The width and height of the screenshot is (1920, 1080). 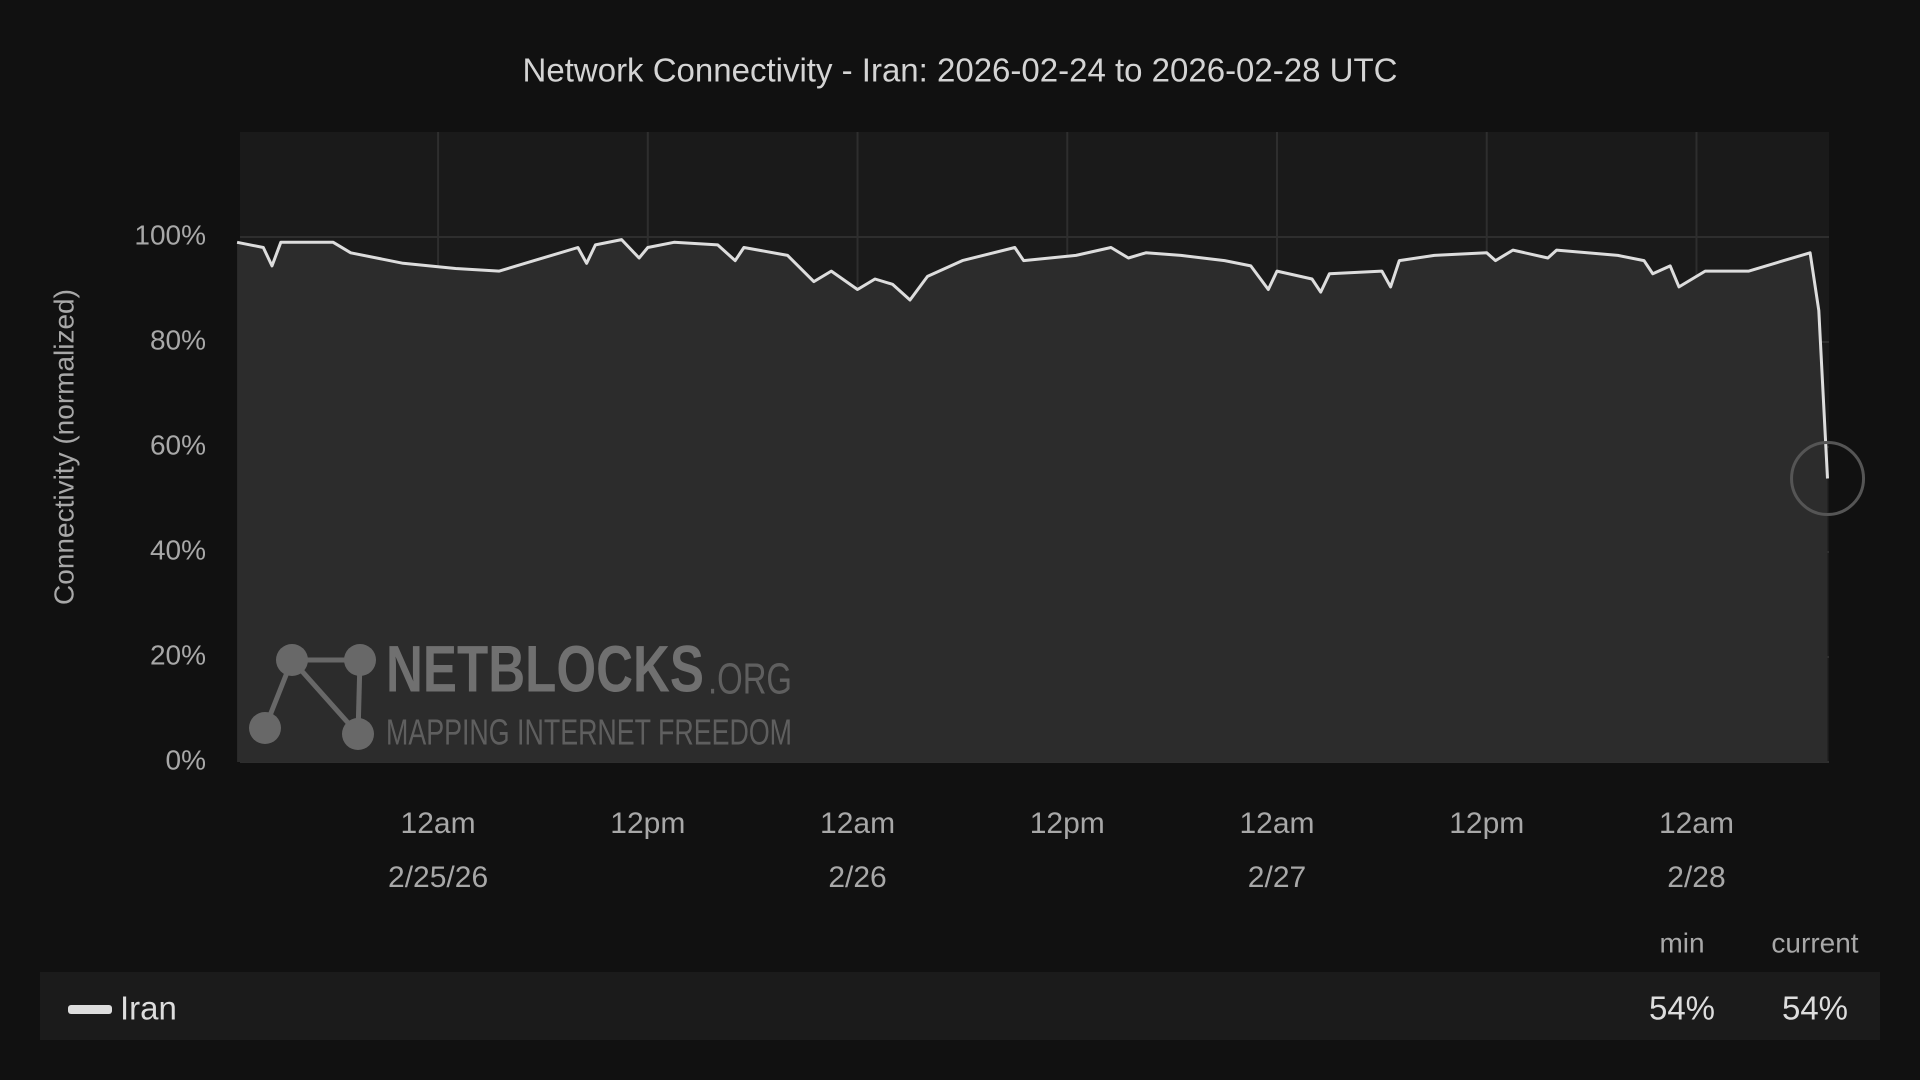 What do you see at coordinates (960, 1006) in the screenshot?
I see `legend-row` at bounding box center [960, 1006].